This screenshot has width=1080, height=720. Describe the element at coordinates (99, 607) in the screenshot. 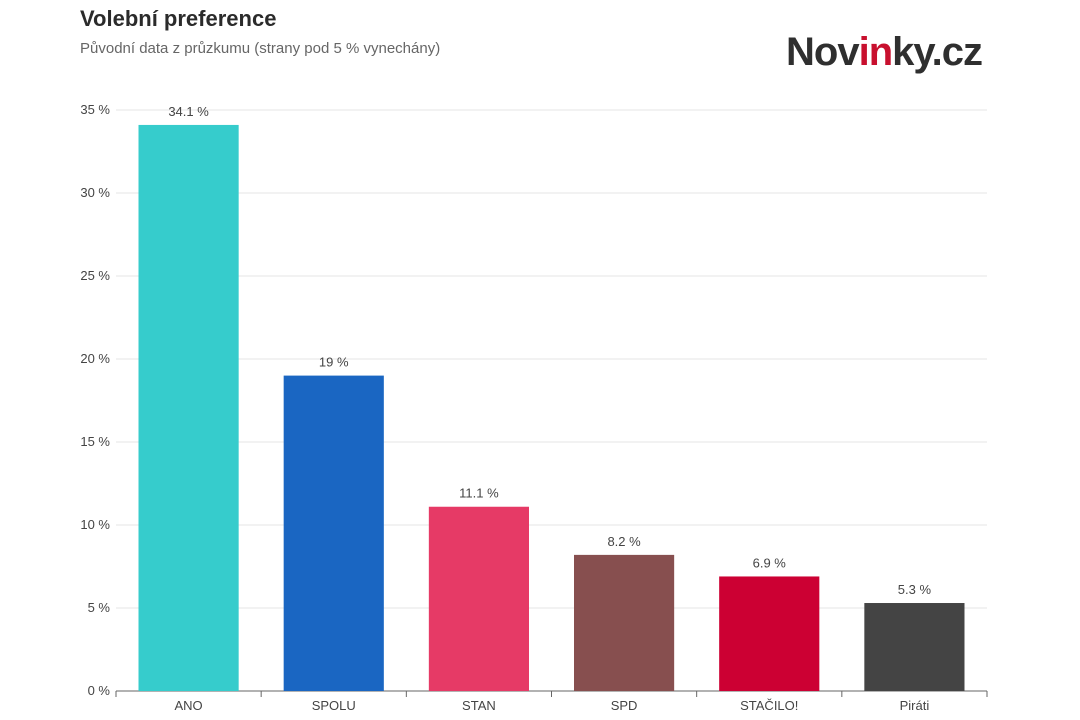

I see `y-tick-label: 5 %` at that location.